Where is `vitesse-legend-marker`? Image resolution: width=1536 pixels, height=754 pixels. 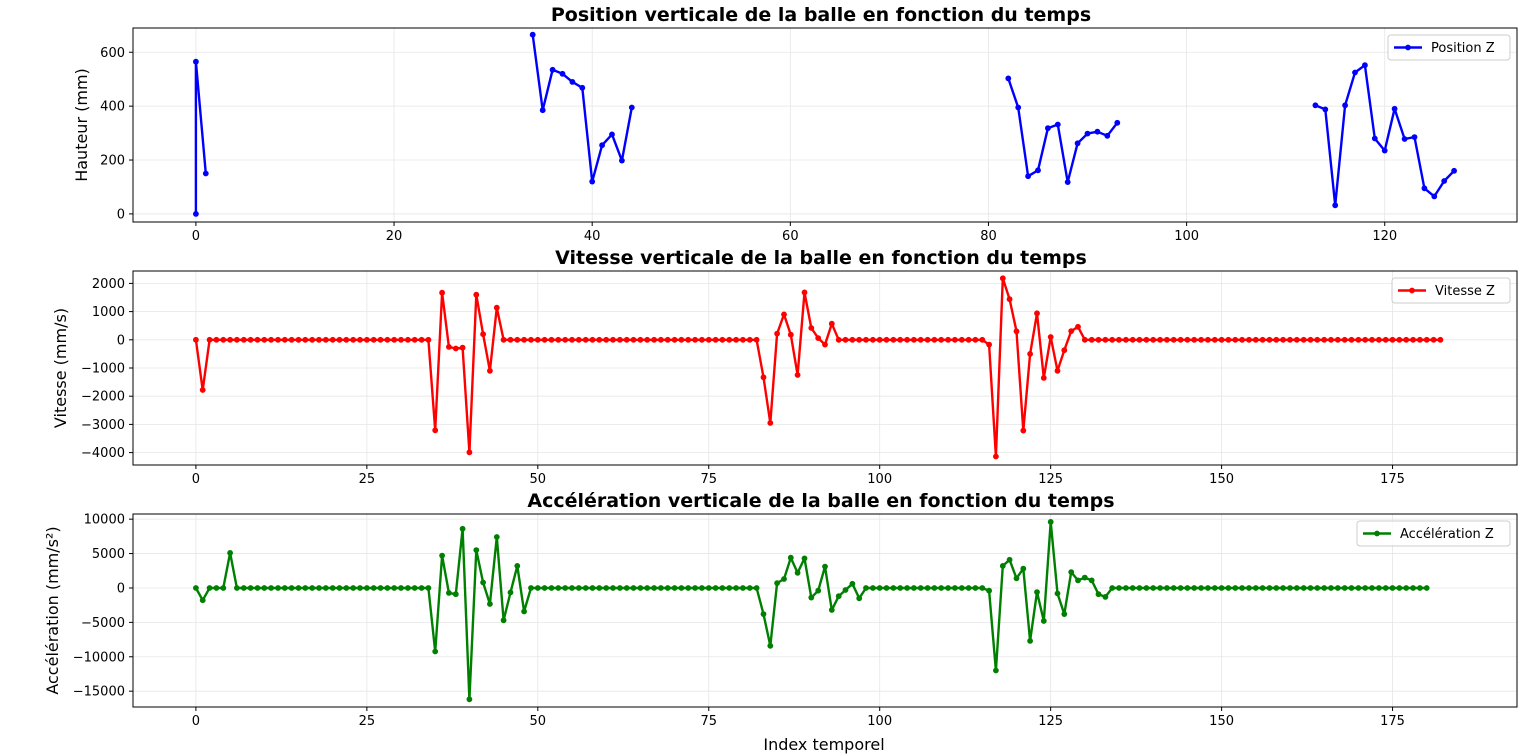 vitesse-legend-marker is located at coordinates (1412, 290).